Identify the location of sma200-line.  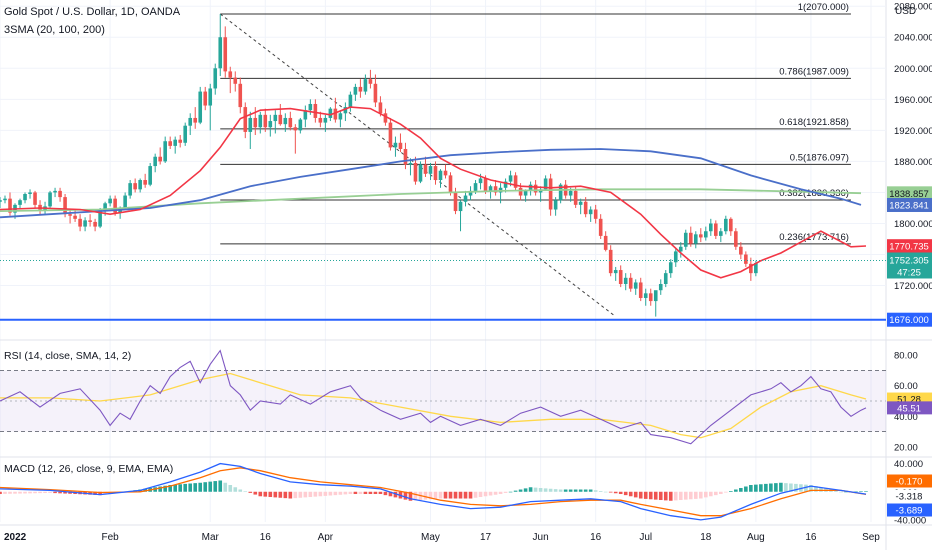
(431, 200).